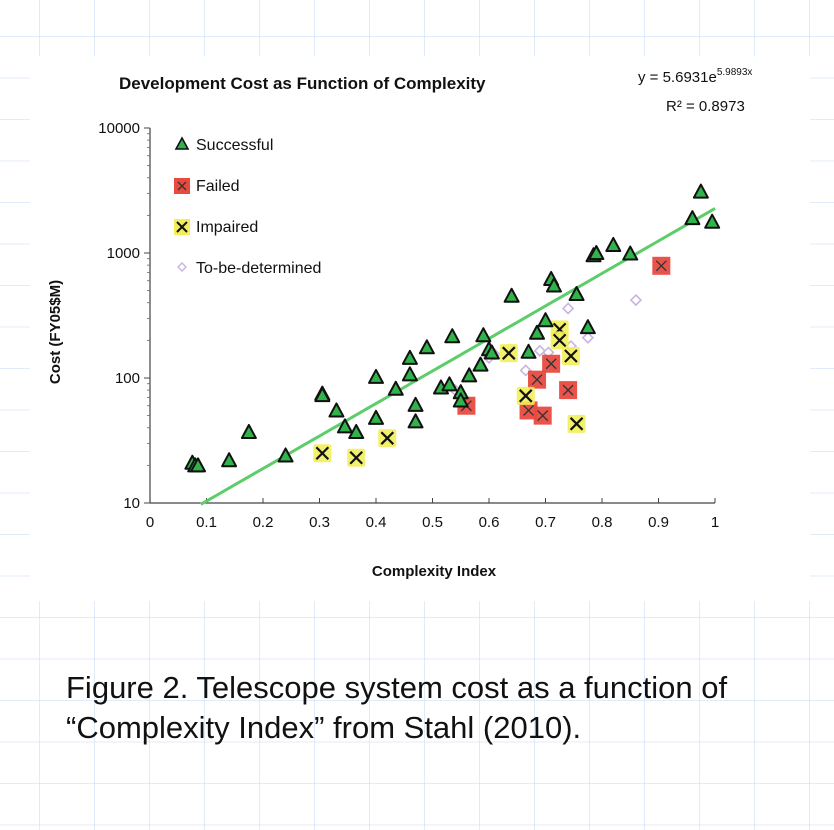 This screenshot has width=834, height=830. Describe the element at coordinates (695, 91) in the screenshot. I see `trendline-equation: y = 5.6931e5.9893x R² = 0.8973` at that location.